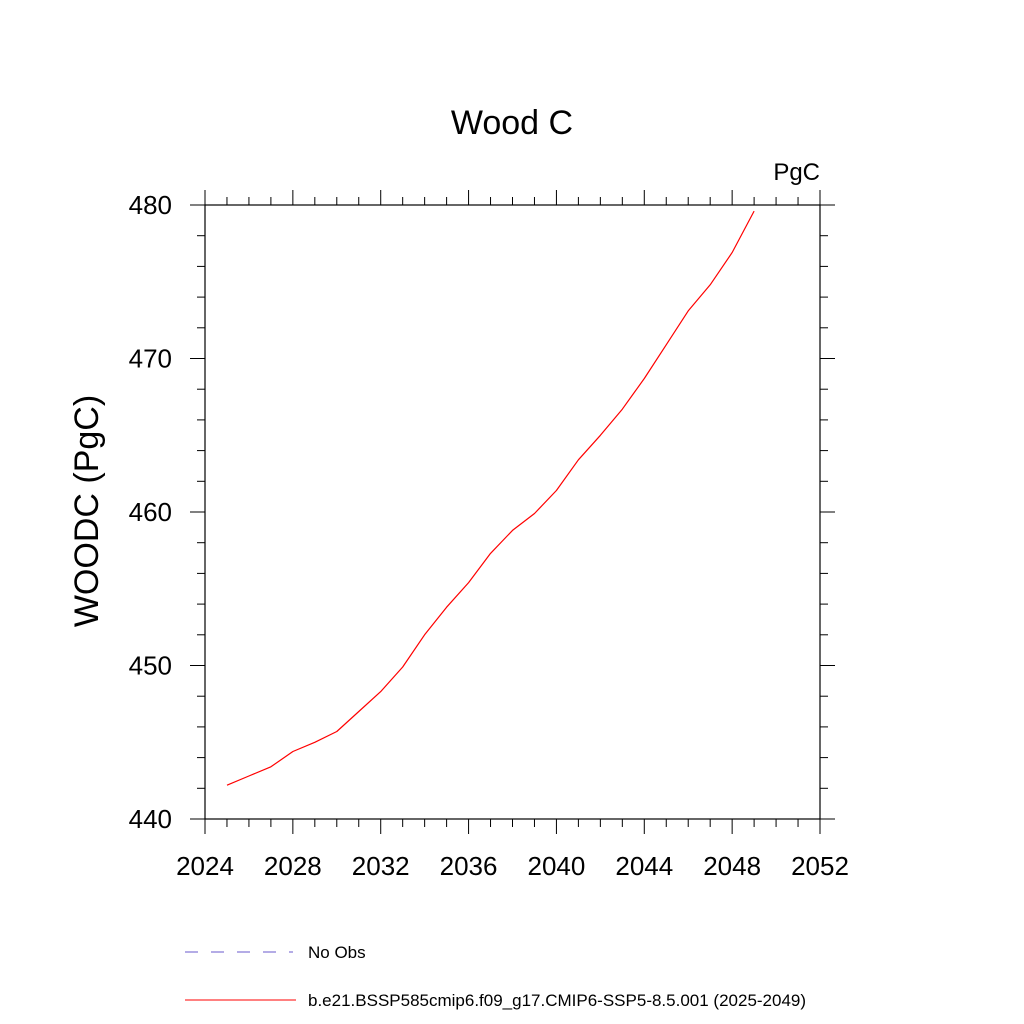  What do you see at coordinates (87, 511) in the screenshot?
I see `y-axis-label: WOODC (PgC)` at bounding box center [87, 511].